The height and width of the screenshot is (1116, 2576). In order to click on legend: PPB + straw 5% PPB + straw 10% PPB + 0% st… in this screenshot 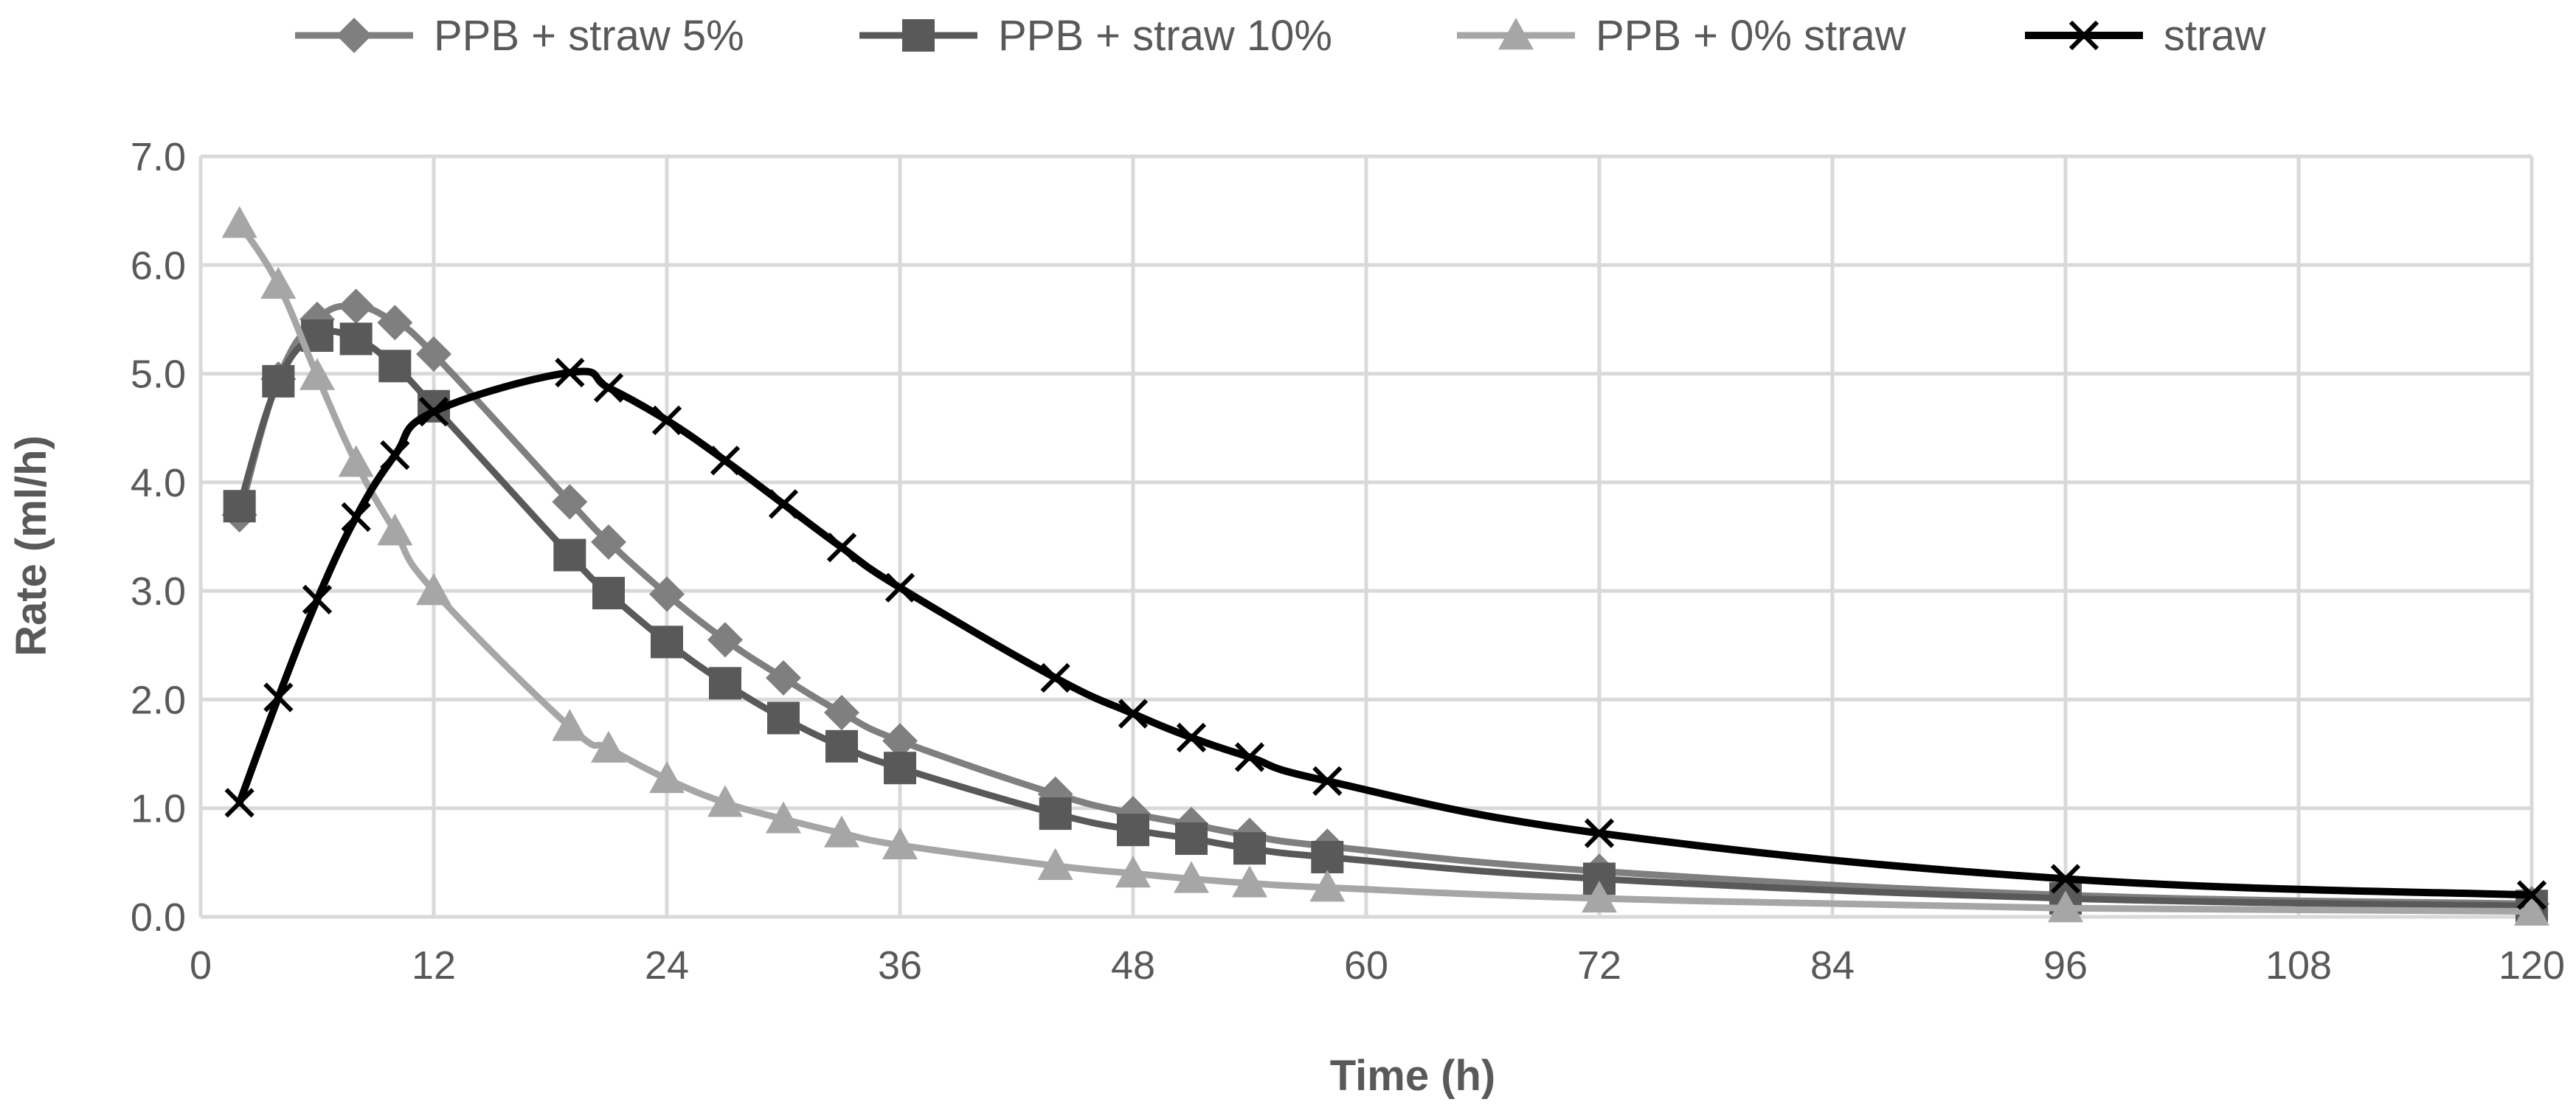, I will do `click(1281, 36)`.